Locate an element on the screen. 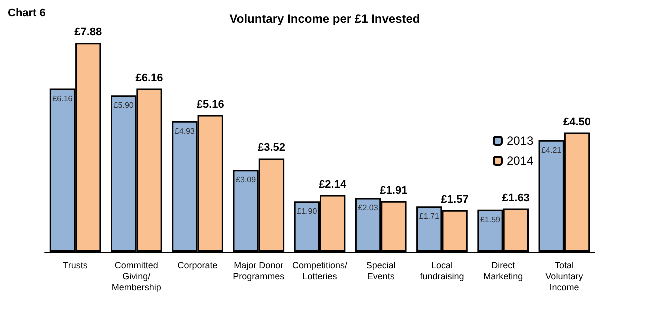 The height and width of the screenshot is (314, 650). data-label: £5.90 is located at coordinates (124, 105).